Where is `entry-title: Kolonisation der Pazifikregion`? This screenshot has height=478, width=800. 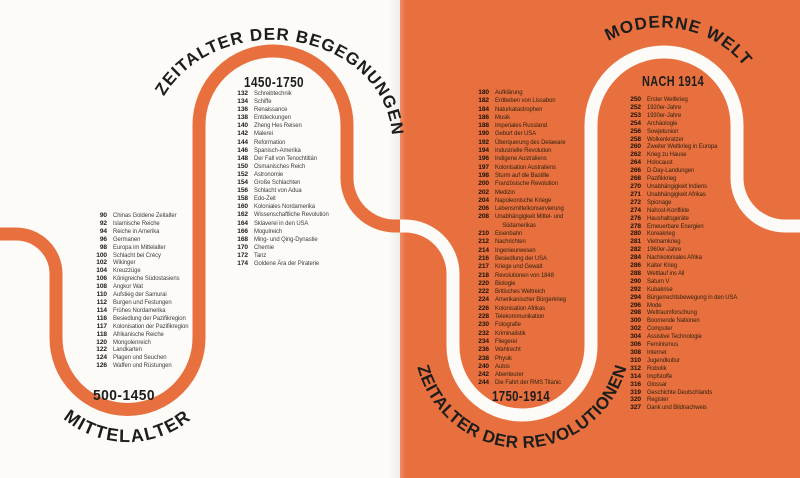
entry-title: Kolonisation der Pazifikregion is located at coordinates (151, 326).